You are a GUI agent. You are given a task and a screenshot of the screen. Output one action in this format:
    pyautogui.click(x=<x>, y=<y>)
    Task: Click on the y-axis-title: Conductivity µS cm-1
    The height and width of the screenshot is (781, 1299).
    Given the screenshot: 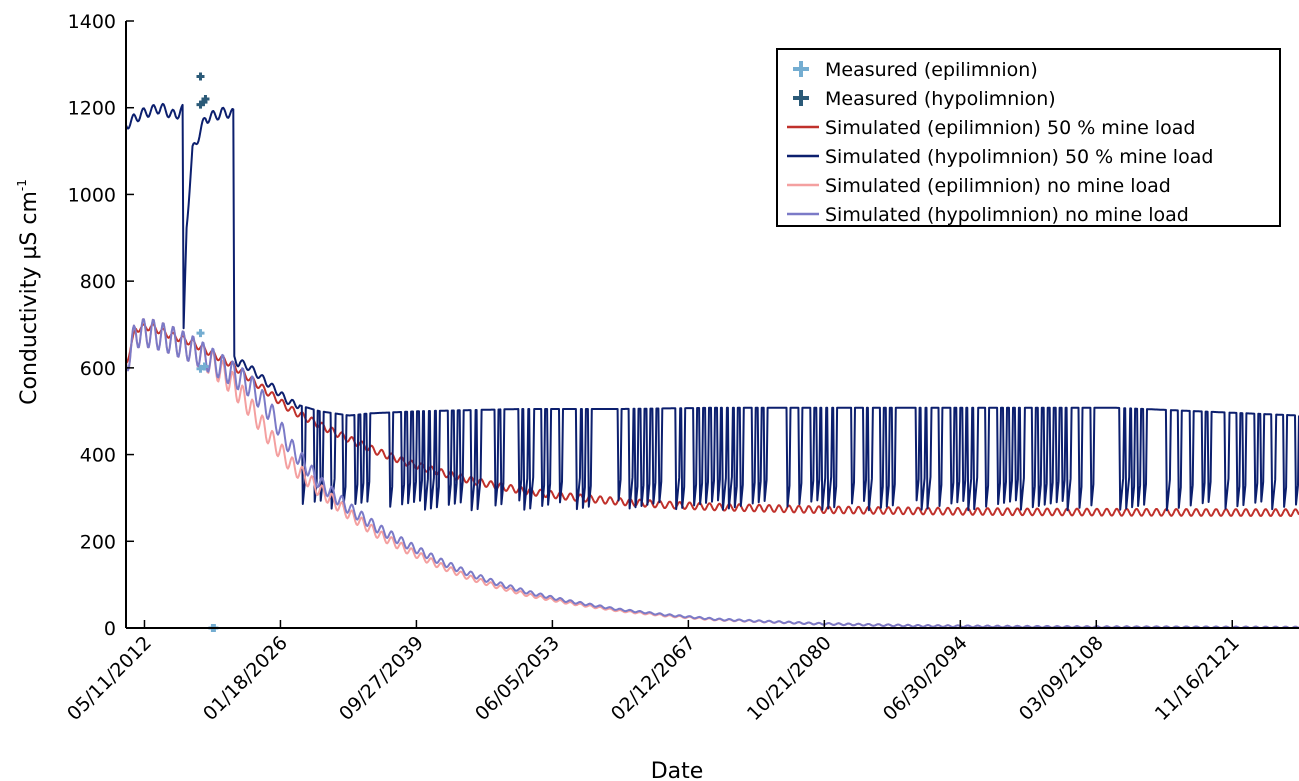 What is the action you would take?
    pyautogui.click(x=28, y=292)
    